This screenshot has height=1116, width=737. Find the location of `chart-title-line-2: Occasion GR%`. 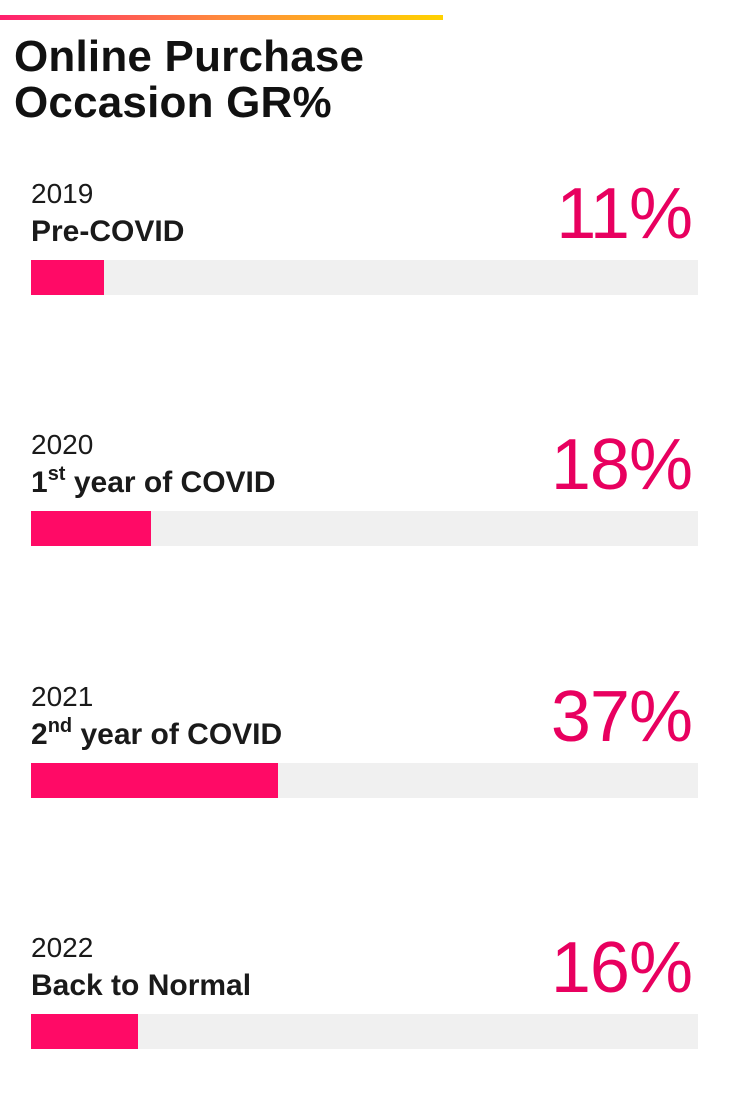

chart-title-line-2: Occasion GR% is located at coordinates (173, 102).